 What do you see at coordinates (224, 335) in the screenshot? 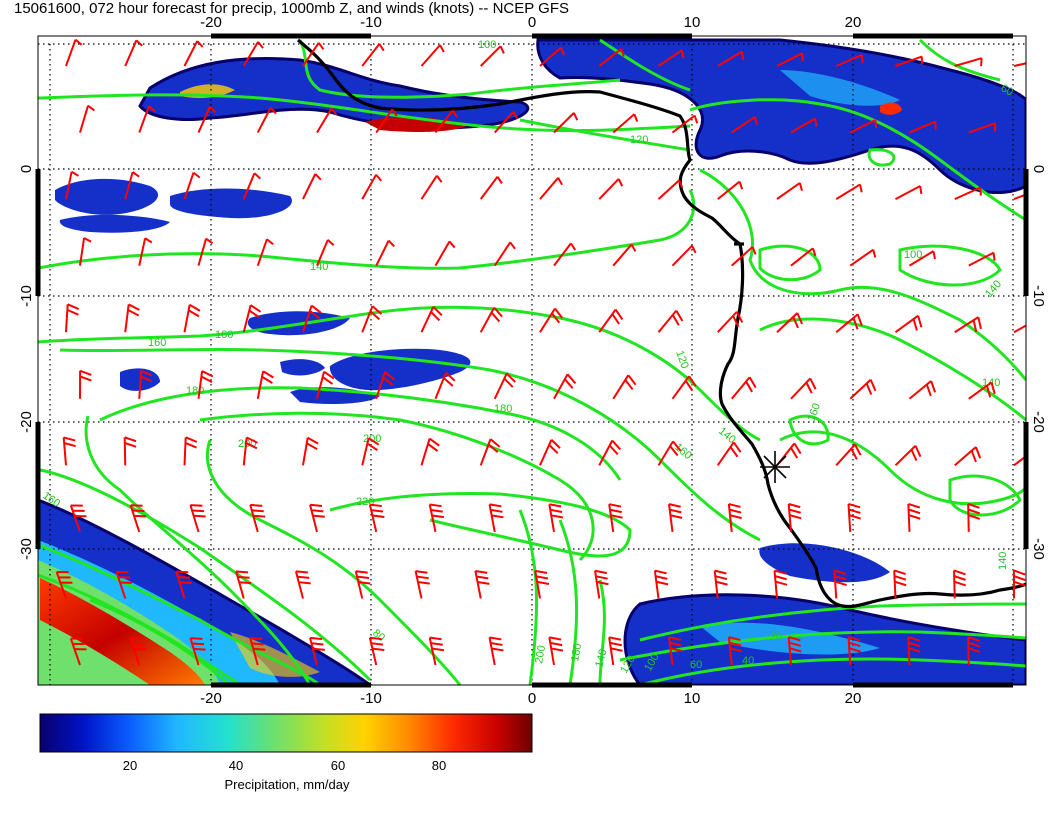
I see `contour-label: 160` at bounding box center [224, 335].